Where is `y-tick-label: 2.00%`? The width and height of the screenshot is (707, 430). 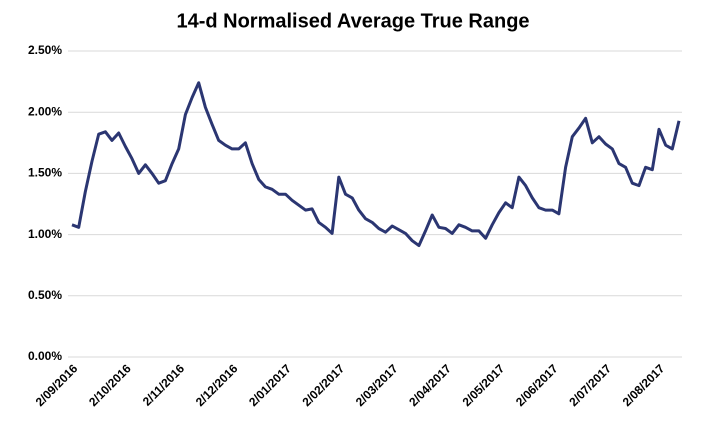 y-tick-label: 2.00% is located at coordinates (45, 111).